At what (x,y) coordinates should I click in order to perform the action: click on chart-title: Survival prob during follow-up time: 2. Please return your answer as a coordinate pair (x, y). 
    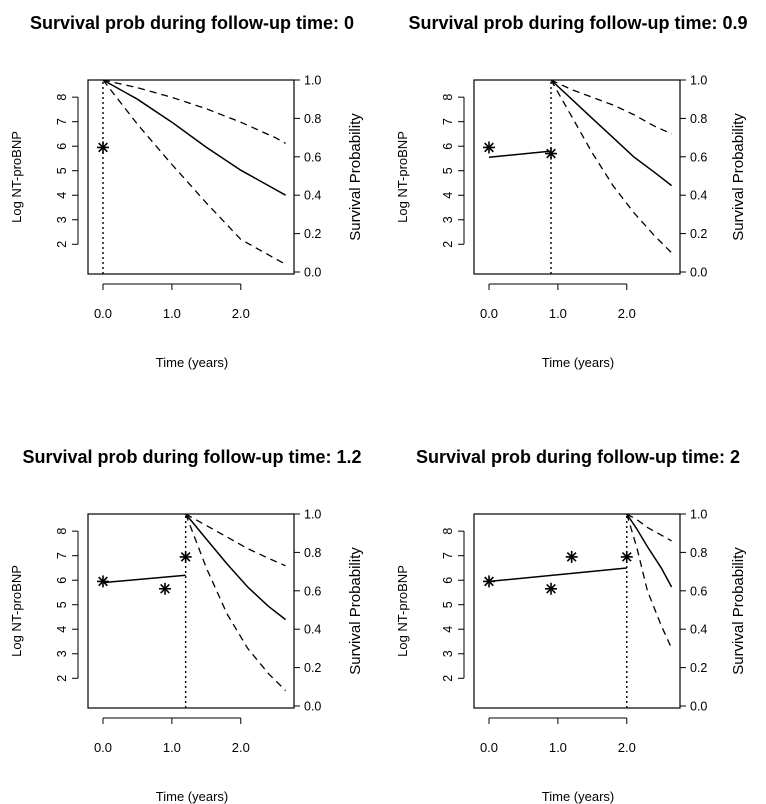
    Looking at the image, I should click on (578, 457).